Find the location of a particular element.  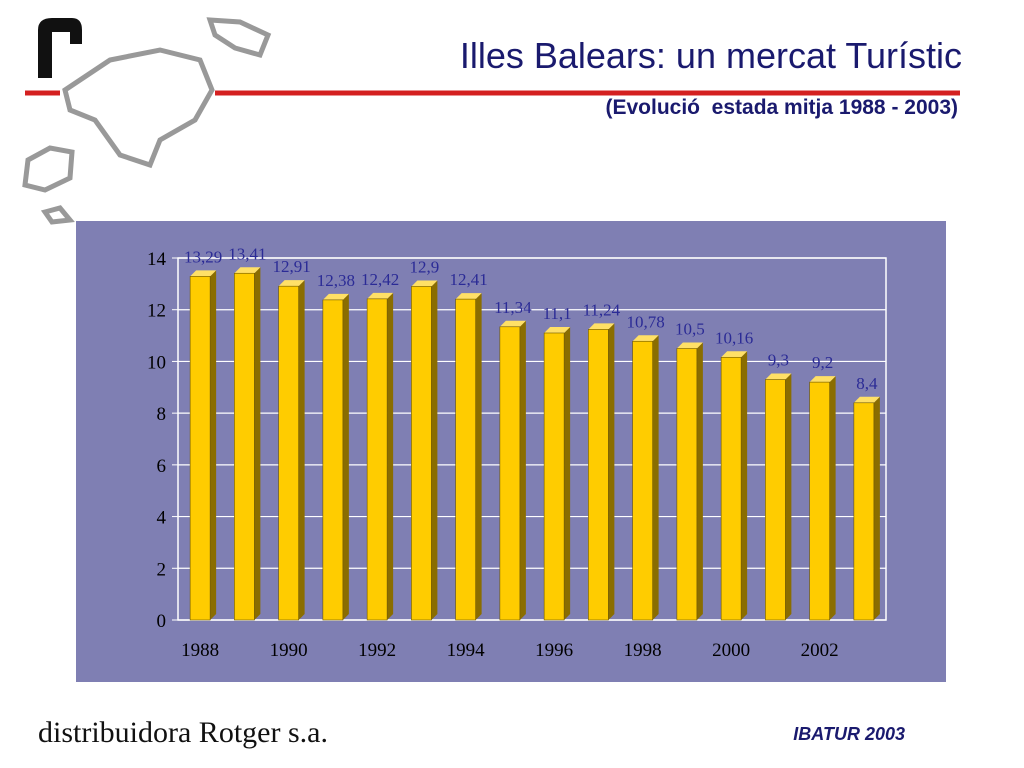

x-tick-label: 2000 is located at coordinates (731, 650).